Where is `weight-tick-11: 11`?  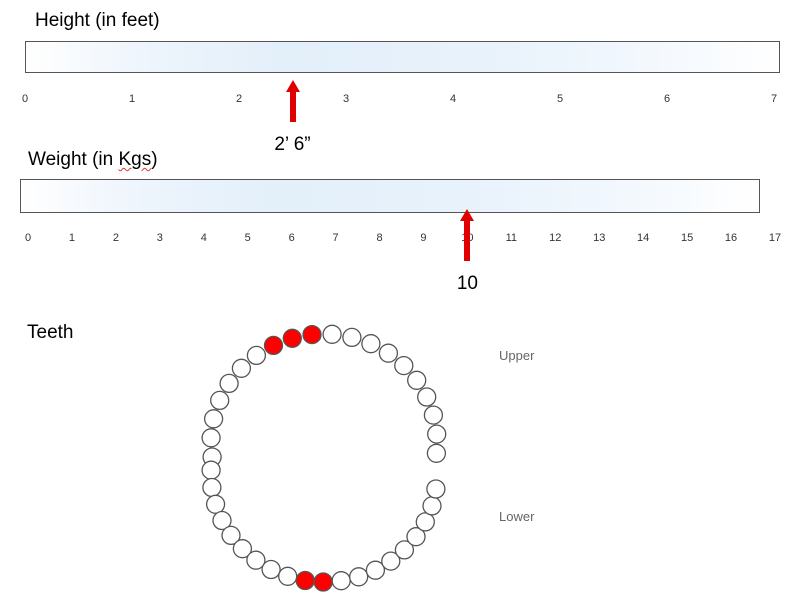 weight-tick-11: 11 is located at coordinates (511, 238).